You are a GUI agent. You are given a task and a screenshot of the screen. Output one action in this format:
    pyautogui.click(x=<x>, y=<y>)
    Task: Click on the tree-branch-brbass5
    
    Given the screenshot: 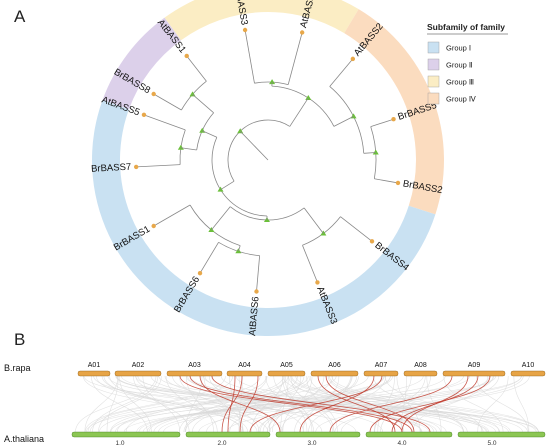 What is the action you would take?
    pyautogui.click(x=382, y=123)
    